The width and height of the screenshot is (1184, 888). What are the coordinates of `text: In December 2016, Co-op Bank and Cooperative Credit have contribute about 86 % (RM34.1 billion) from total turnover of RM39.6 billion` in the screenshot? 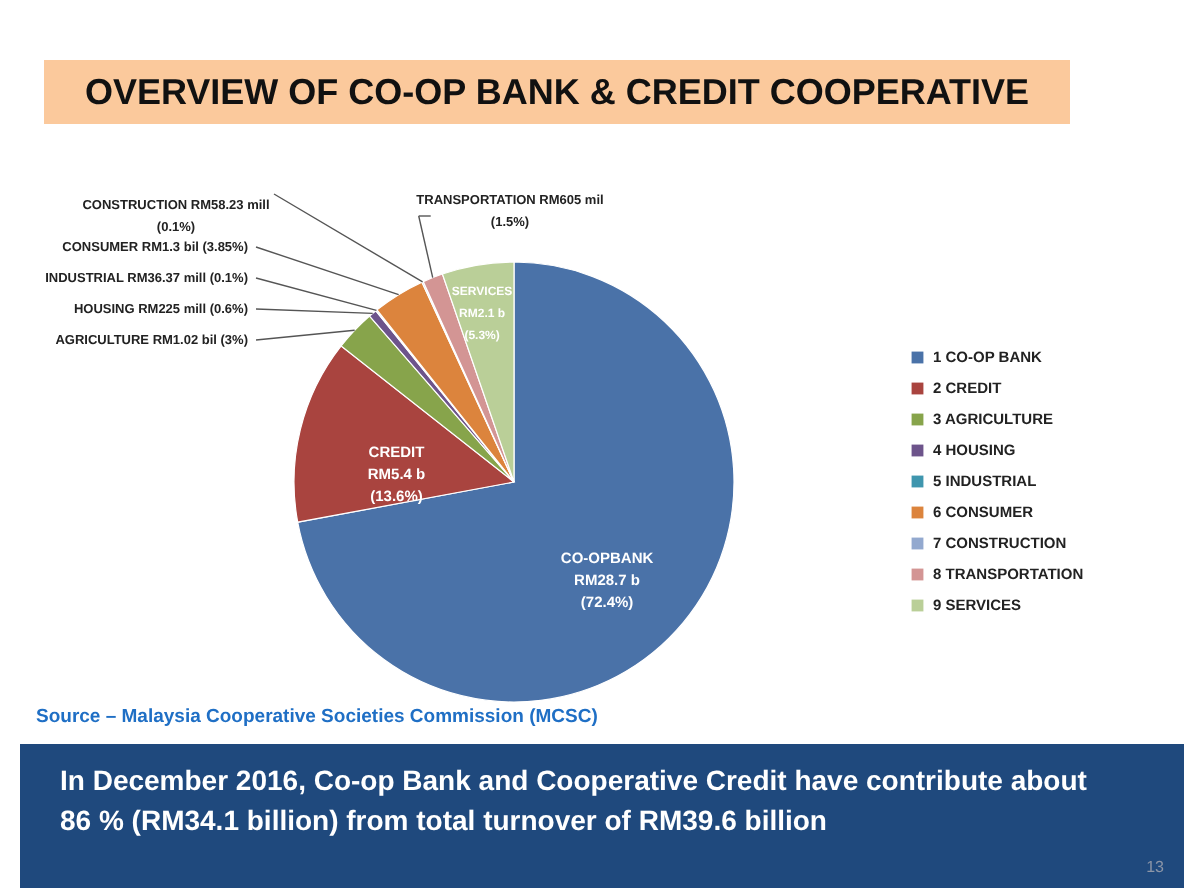 It's located at (574, 801).